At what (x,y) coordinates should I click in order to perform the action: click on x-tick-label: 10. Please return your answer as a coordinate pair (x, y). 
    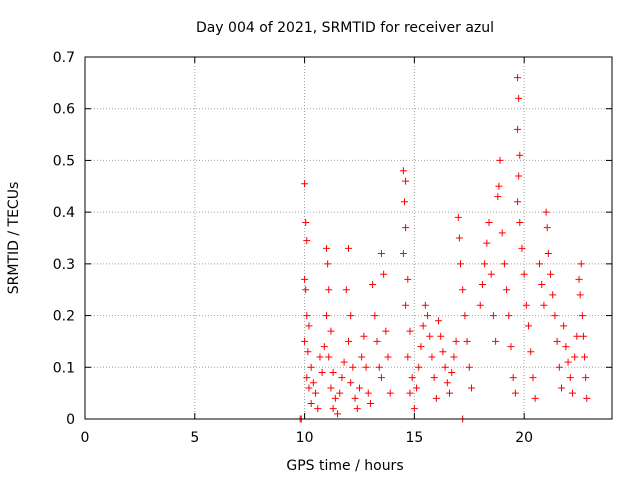
    Looking at the image, I should click on (305, 438).